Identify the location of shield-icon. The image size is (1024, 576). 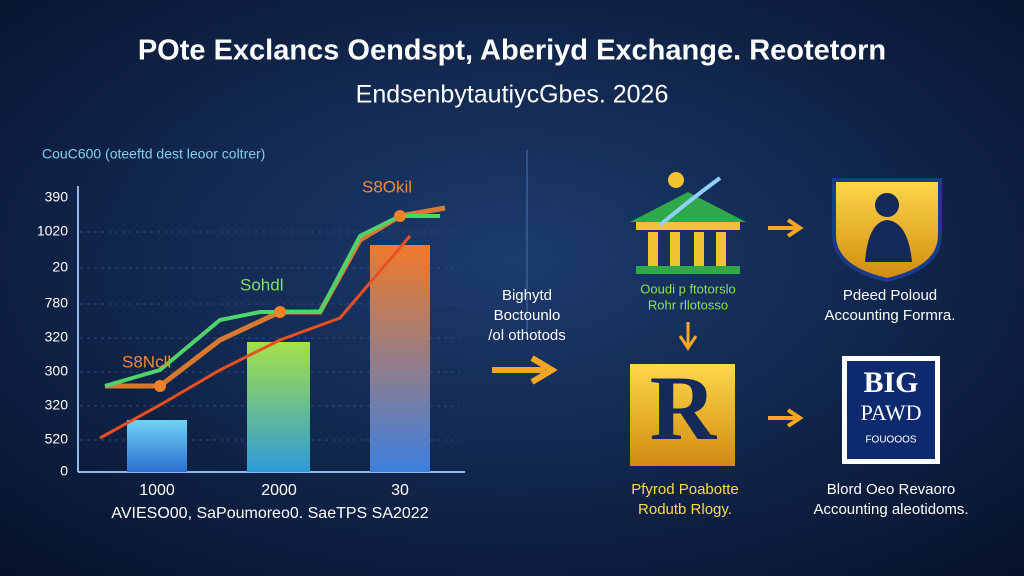
(887, 230).